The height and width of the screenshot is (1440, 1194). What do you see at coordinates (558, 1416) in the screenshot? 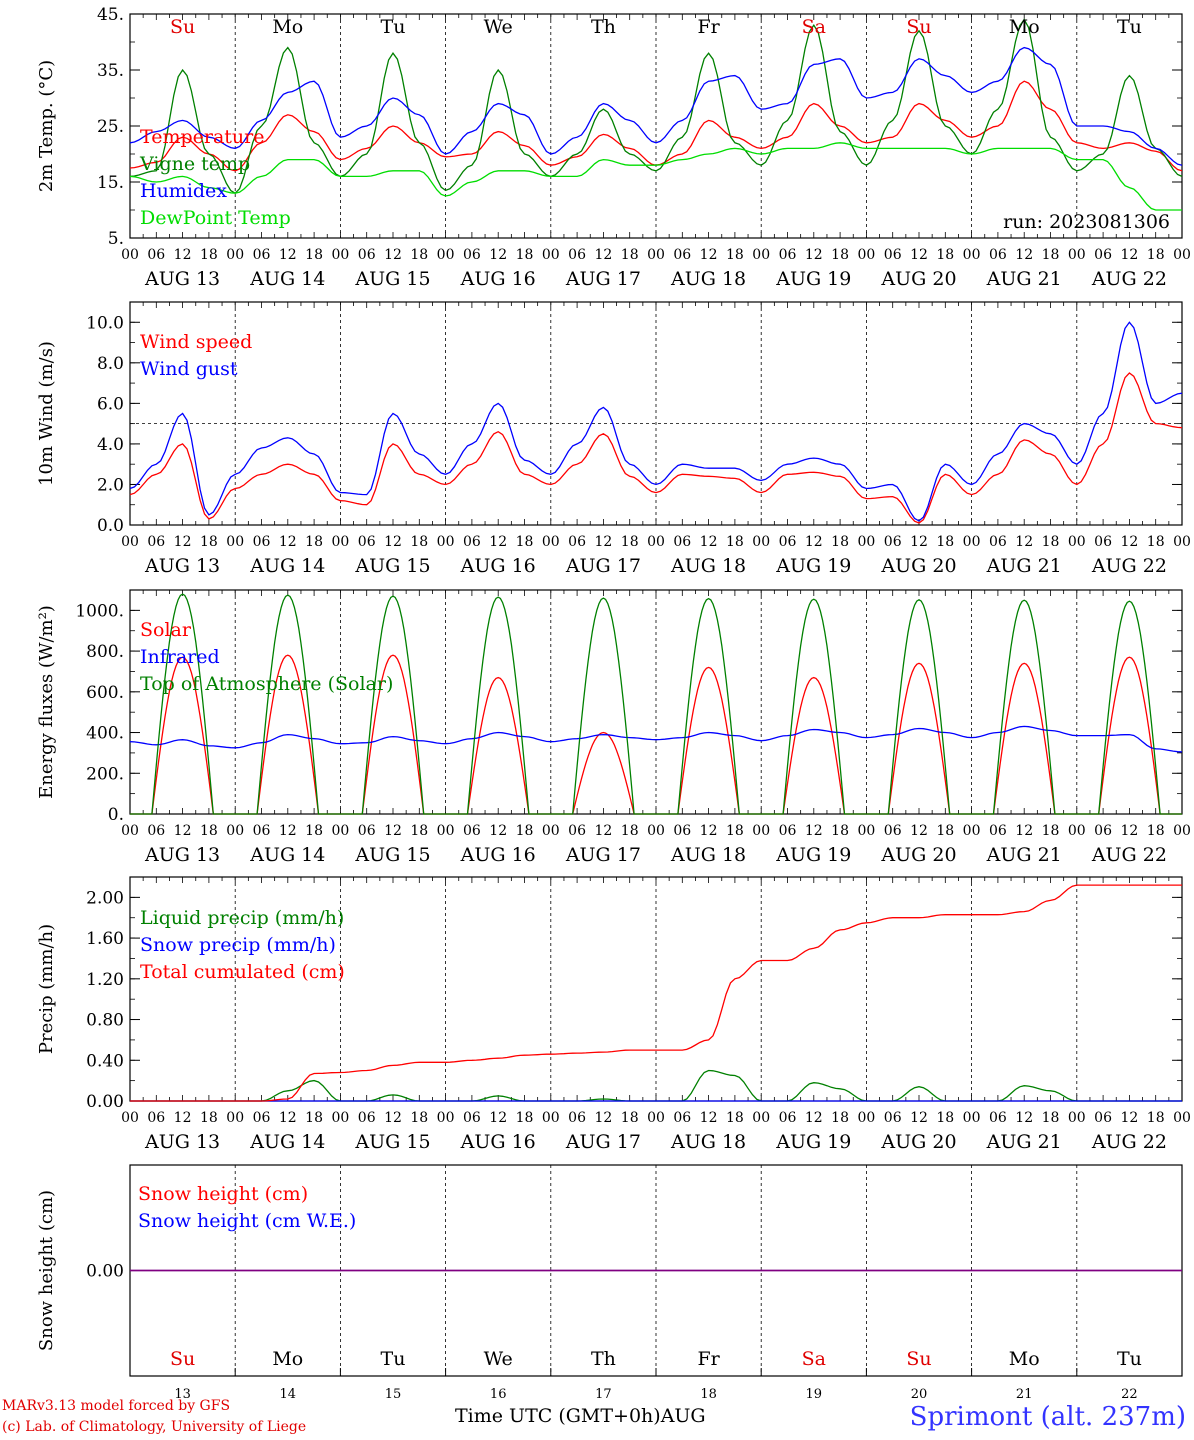
I see `x-axis-title-text: Time UTC (GMT+0h)` at bounding box center [558, 1416].